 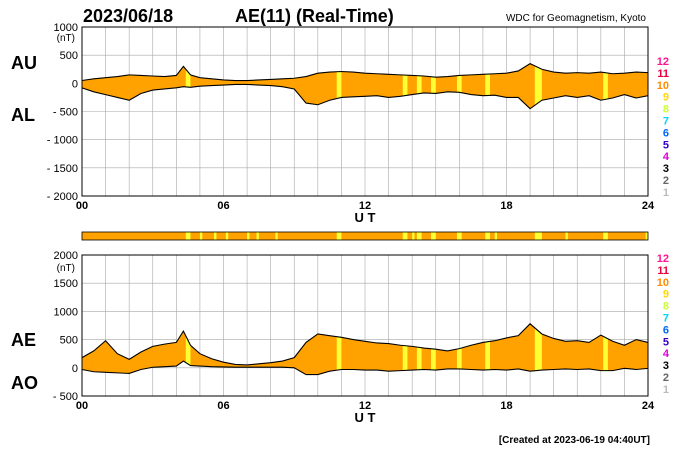 What do you see at coordinates (62, 141) in the screenshot?
I see `y-tick-label: - 1000` at bounding box center [62, 141].